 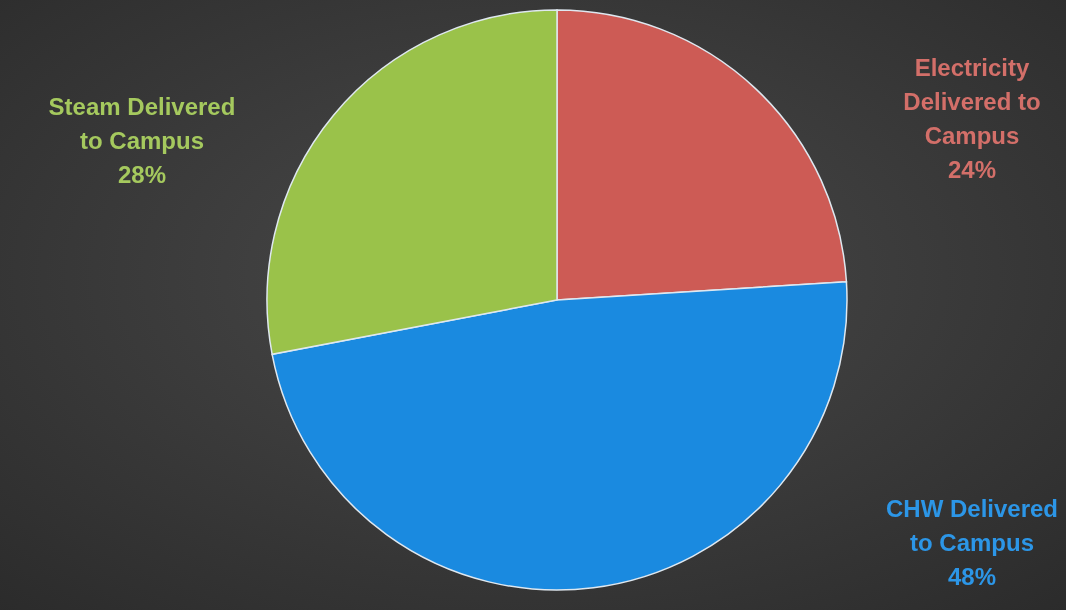 What do you see at coordinates (972, 576) in the screenshot?
I see `data-label: 48%` at bounding box center [972, 576].